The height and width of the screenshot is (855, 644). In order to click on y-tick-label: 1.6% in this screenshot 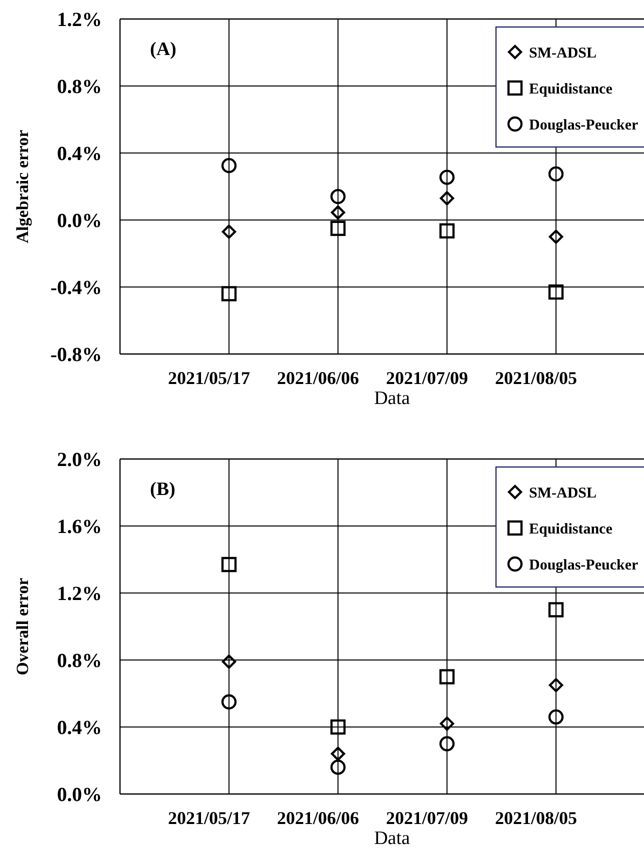, I will do `click(79, 527)`.